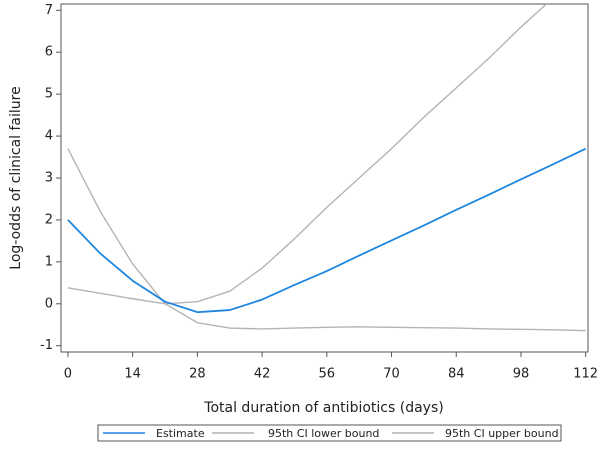 This screenshot has height=451, width=600. I want to click on x-tick-label: 42, so click(262, 374).